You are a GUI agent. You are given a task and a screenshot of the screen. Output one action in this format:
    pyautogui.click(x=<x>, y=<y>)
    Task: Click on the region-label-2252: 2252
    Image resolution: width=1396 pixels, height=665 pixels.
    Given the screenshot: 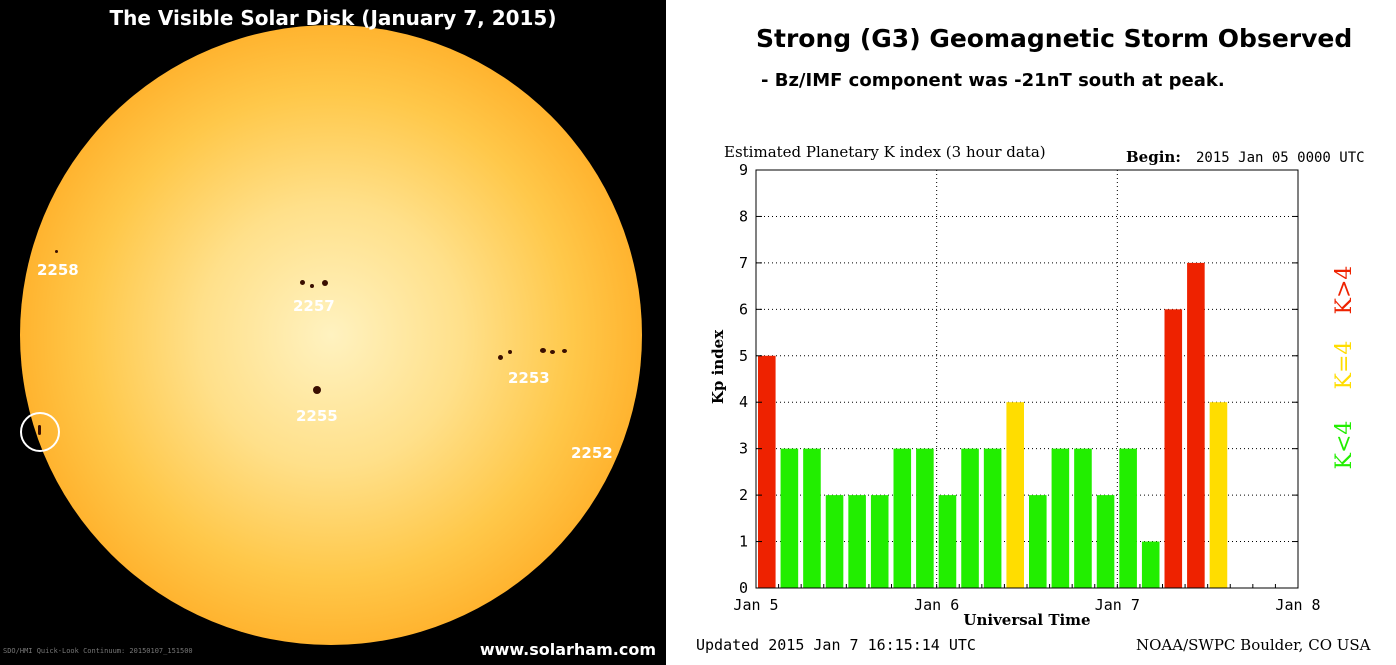 What is the action you would take?
    pyautogui.click(x=592, y=453)
    